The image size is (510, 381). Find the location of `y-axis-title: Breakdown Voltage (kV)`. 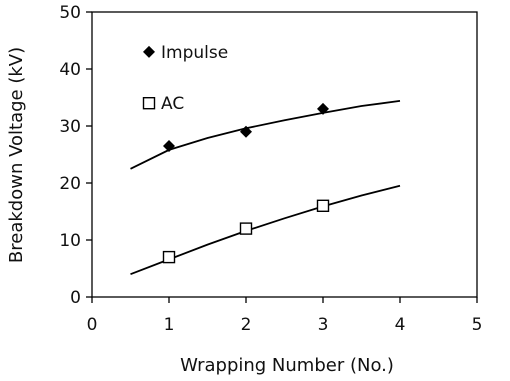

y-axis-title: Breakdown Voltage (kV) is located at coordinates (16, 155).